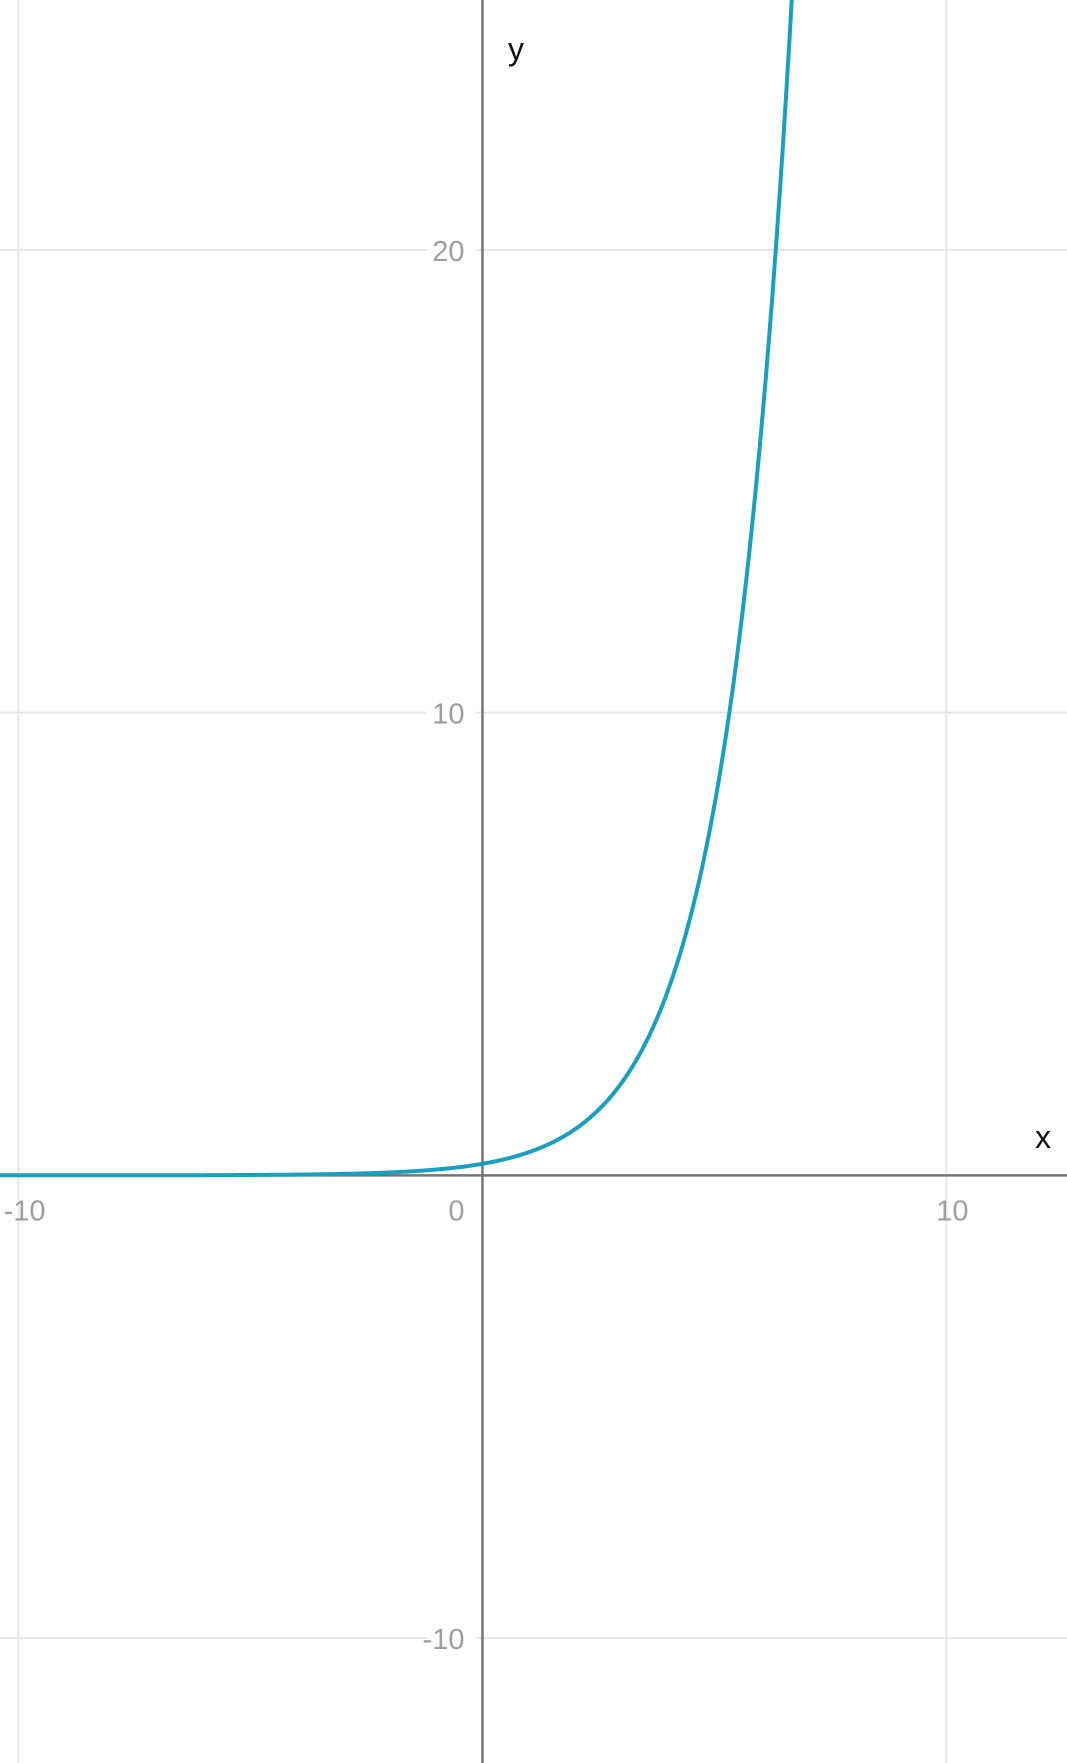 This screenshot has height=1763, width=1067. Describe the element at coordinates (25, 1211) in the screenshot. I see `x-tick-label: -10` at that location.